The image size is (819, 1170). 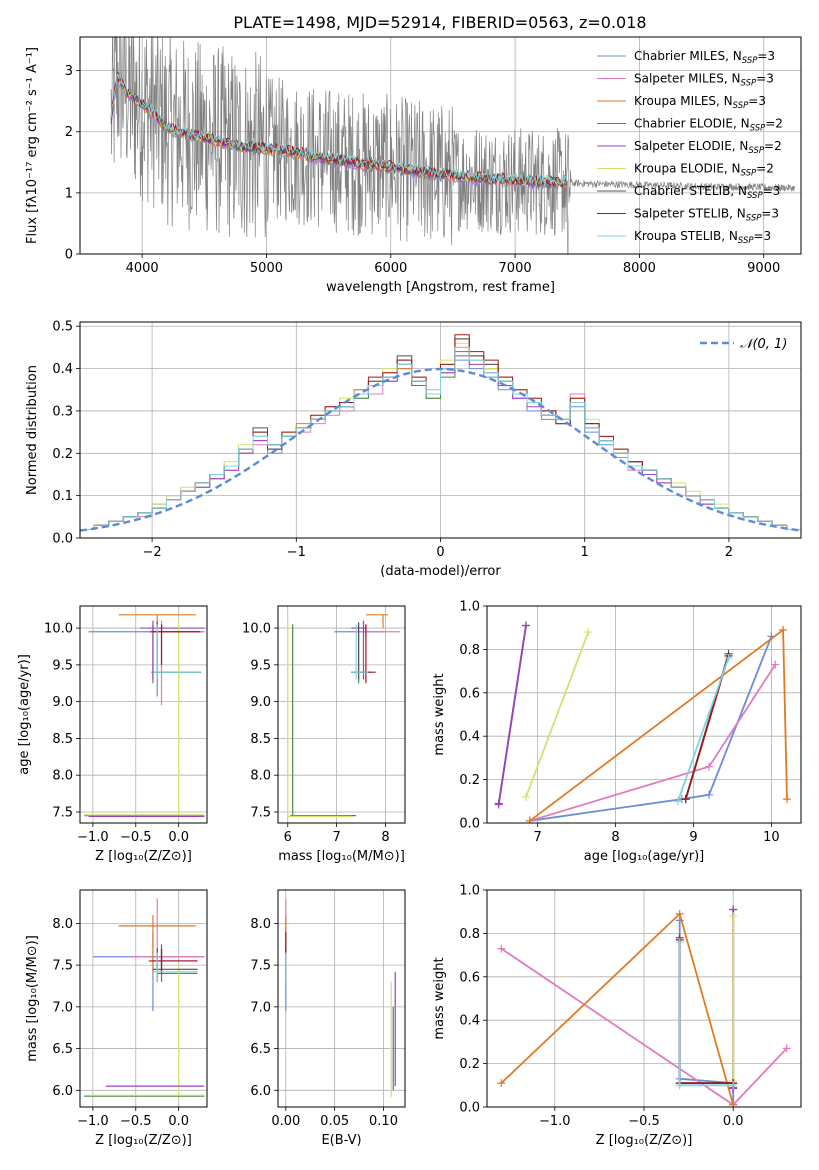 What do you see at coordinates (143, 856) in the screenshot?
I see `x-axis-label: Z [log₁₀(Z/Z⊙)]` at bounding box center [143, 856].